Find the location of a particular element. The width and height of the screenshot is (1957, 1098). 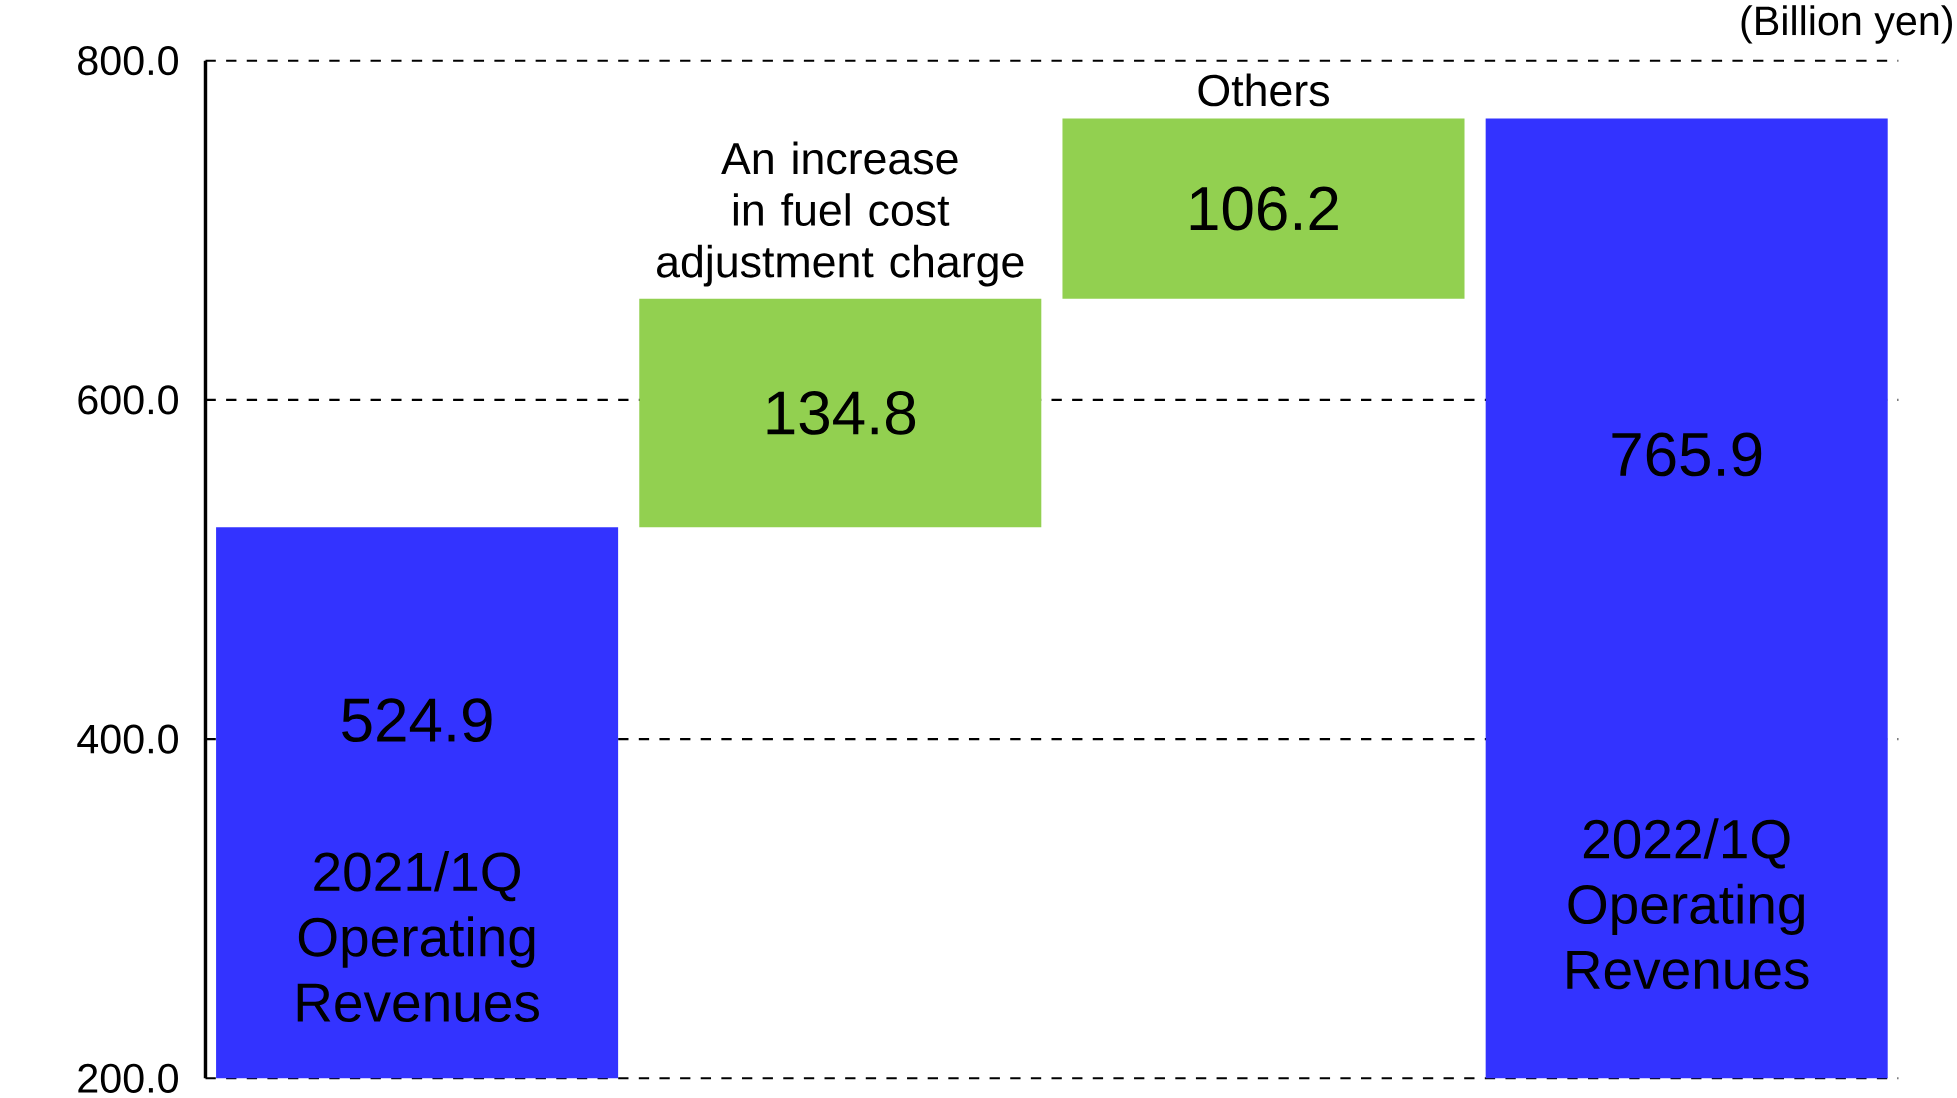

x-tick-label: 2022/1Q Operating Revenues is located at coordinates (1688, 904).